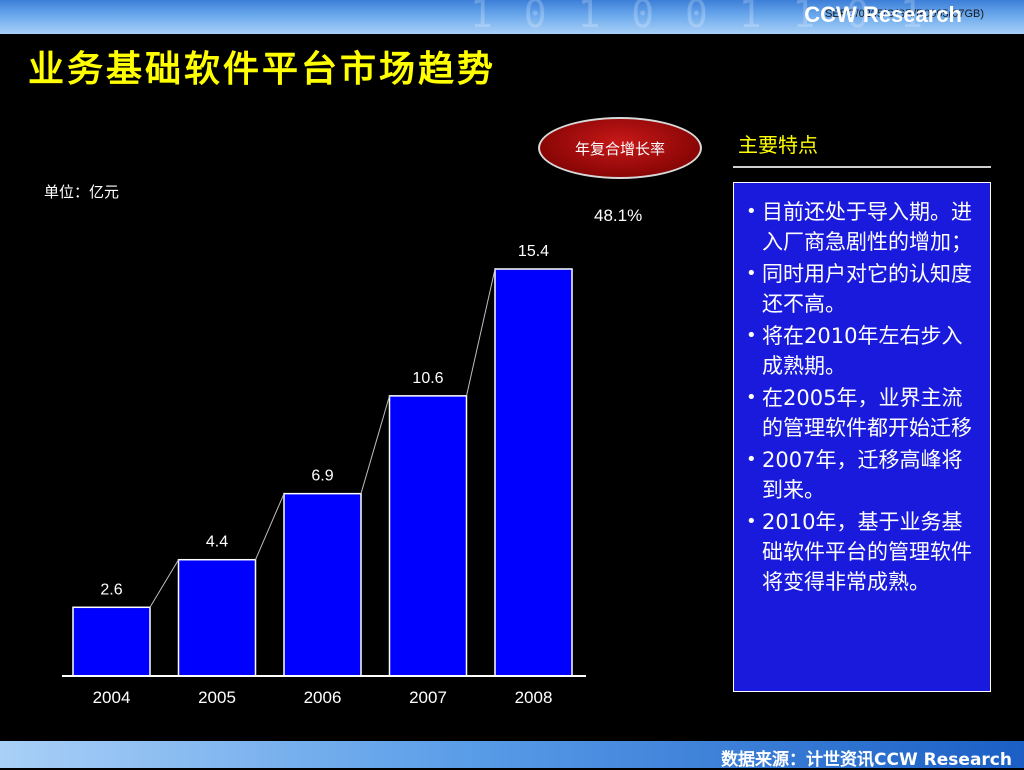 This screenshot has height=770, width=1024. What do you see at coordinates (867, 413) in the screenshot?
I see `feature-text: 在2005年，业界主流的管理软件都开始迁移` at bounding box center [867, 413].